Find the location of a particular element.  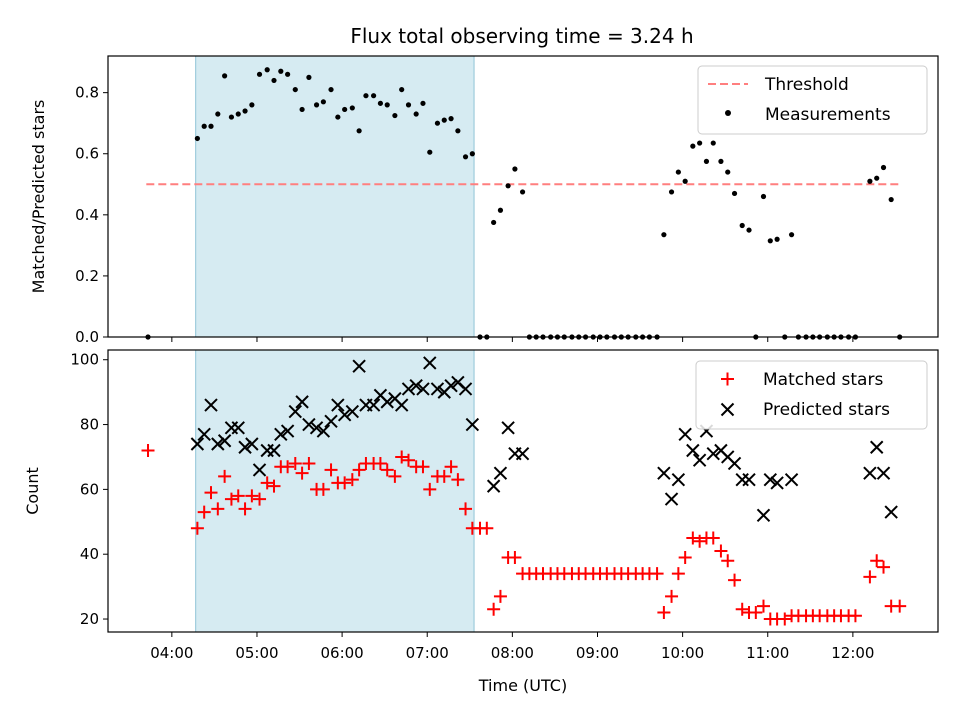

bottom-y-tick-label: 60 is located at coordinates (89, 489).